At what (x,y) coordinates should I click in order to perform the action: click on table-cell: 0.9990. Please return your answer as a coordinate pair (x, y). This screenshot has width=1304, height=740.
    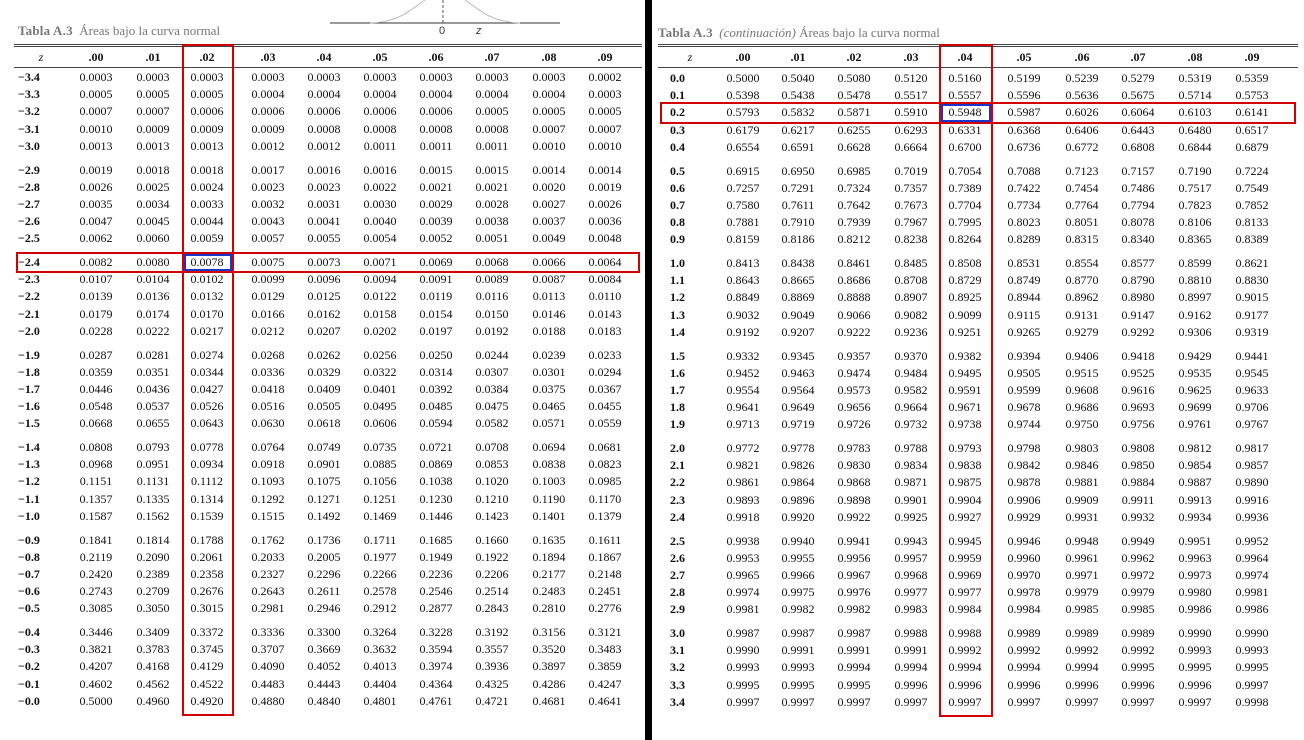
    Looking at the image, I should click on (1252, 633).